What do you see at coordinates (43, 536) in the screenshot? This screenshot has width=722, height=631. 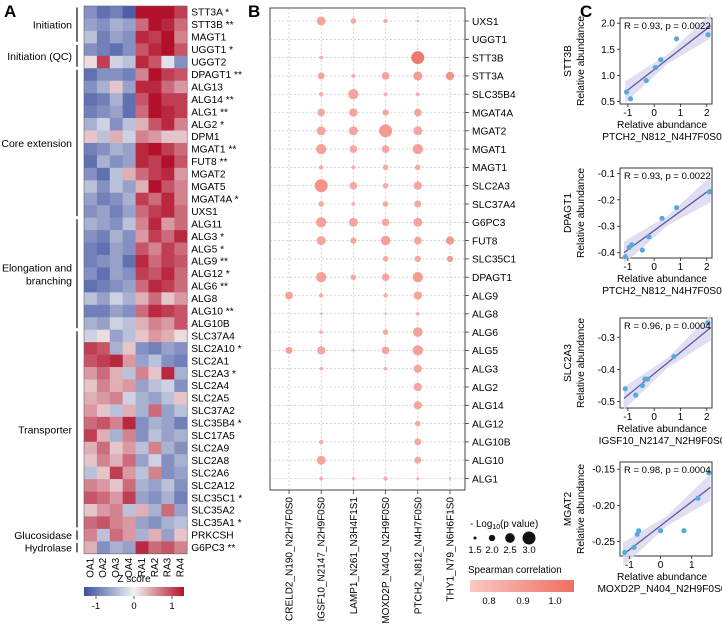 I see `group-label: Glucosidase` at bounding box center [43, 536].